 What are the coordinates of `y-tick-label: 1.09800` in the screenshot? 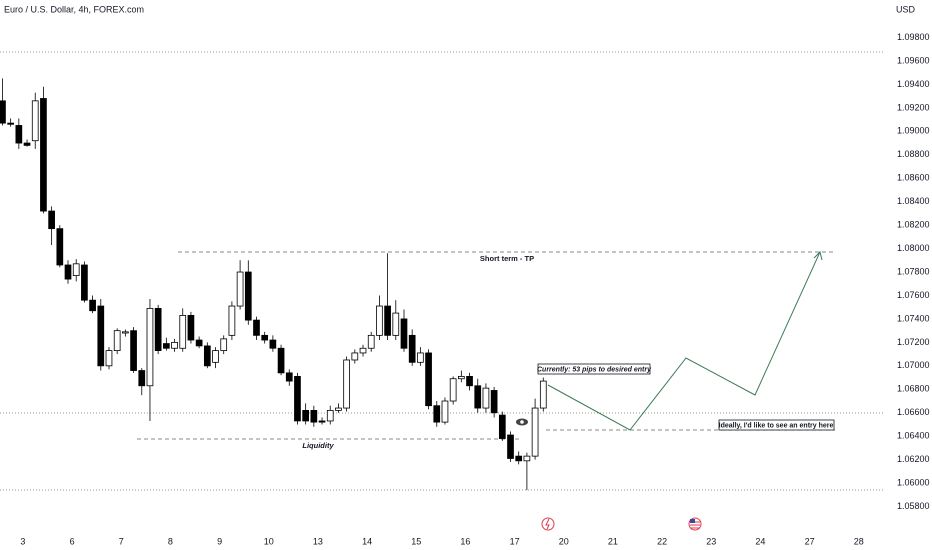 It's located at (913, 37).